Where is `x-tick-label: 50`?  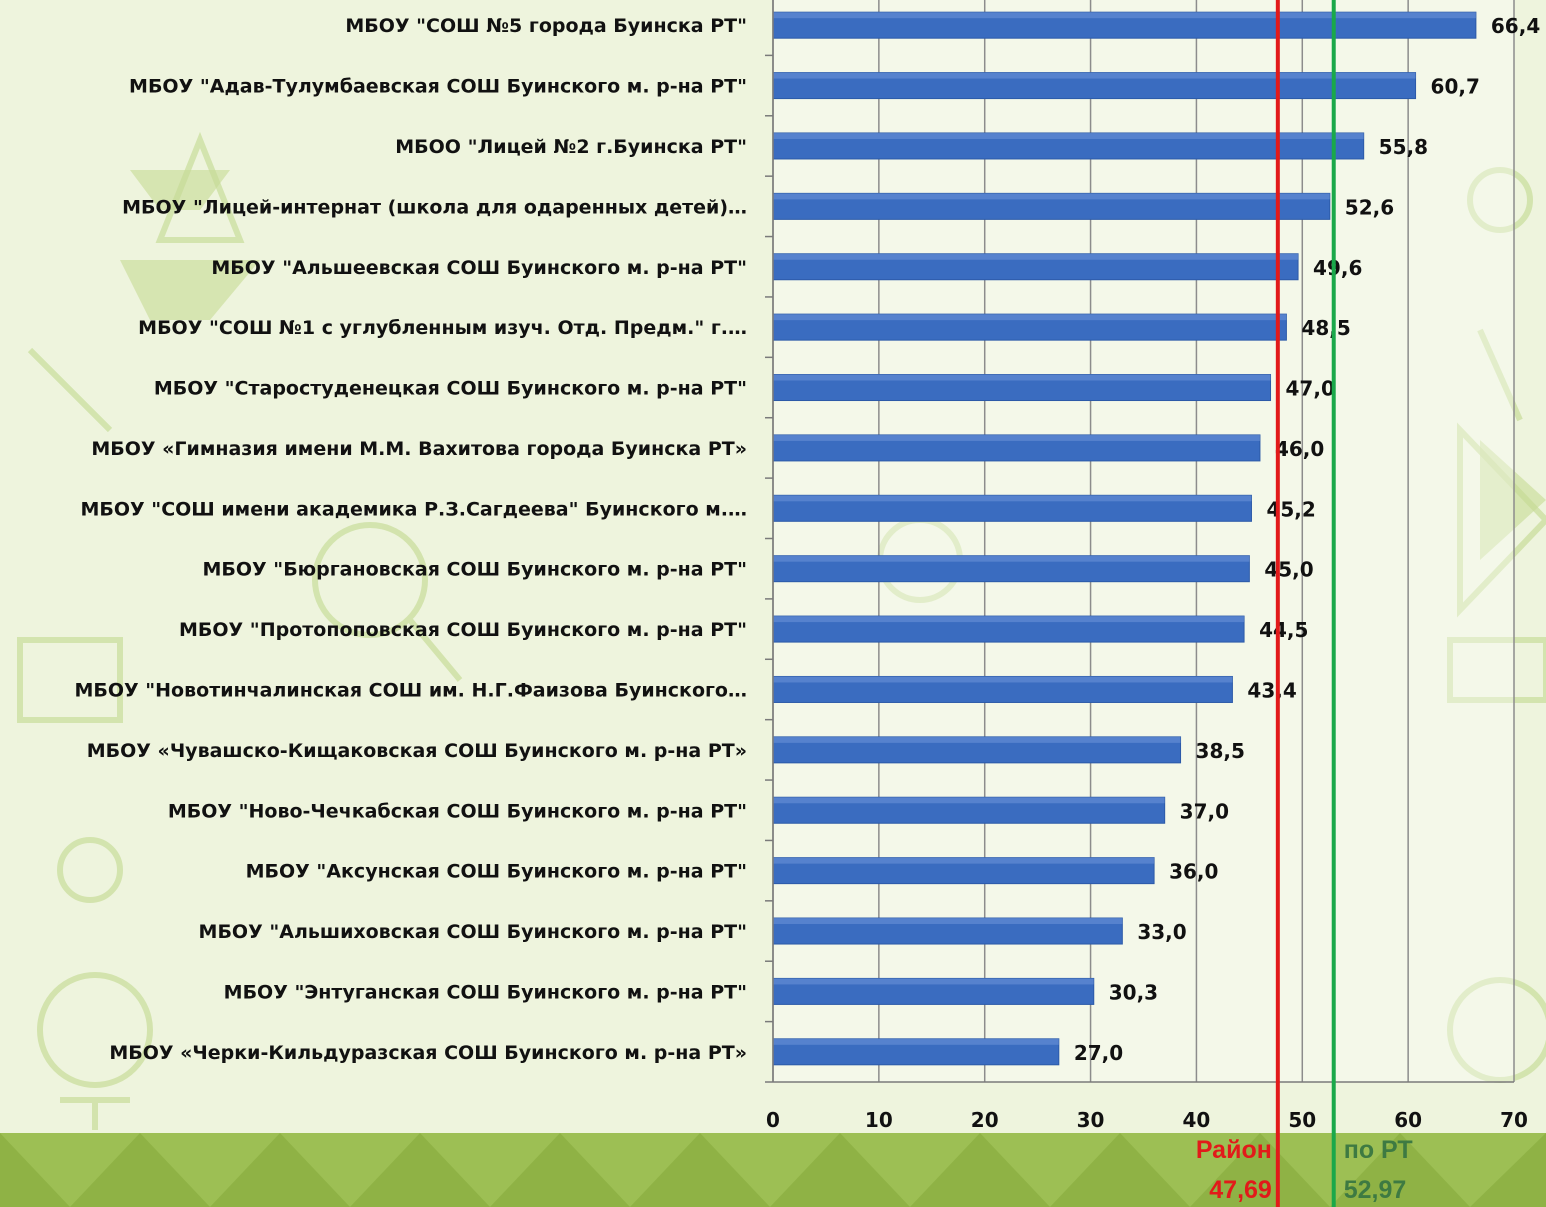
x-tick-label: 50 is located at coordinates (1302, 1120).